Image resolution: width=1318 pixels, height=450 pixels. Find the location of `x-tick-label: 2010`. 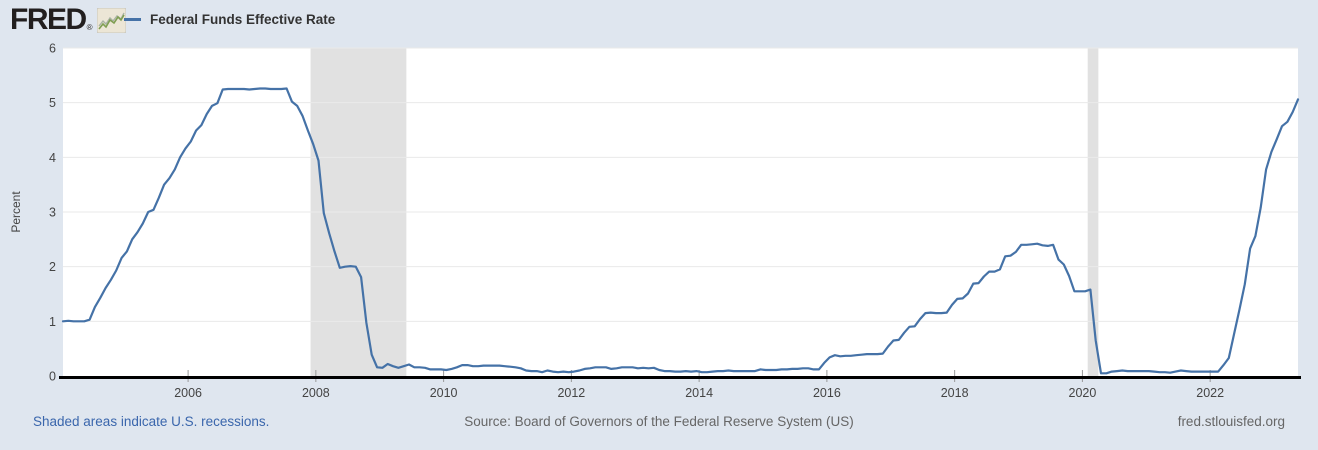

x-tick-label: 2010 is located at coordinates (444, 393).